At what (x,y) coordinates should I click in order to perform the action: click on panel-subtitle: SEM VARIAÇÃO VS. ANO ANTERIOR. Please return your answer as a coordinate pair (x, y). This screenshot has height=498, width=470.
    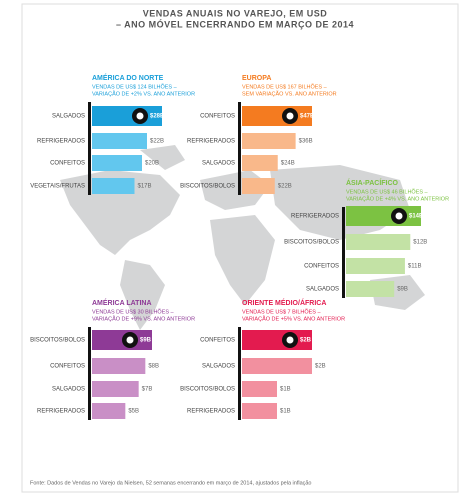
    Looking at the image, I should click on (289, 93).